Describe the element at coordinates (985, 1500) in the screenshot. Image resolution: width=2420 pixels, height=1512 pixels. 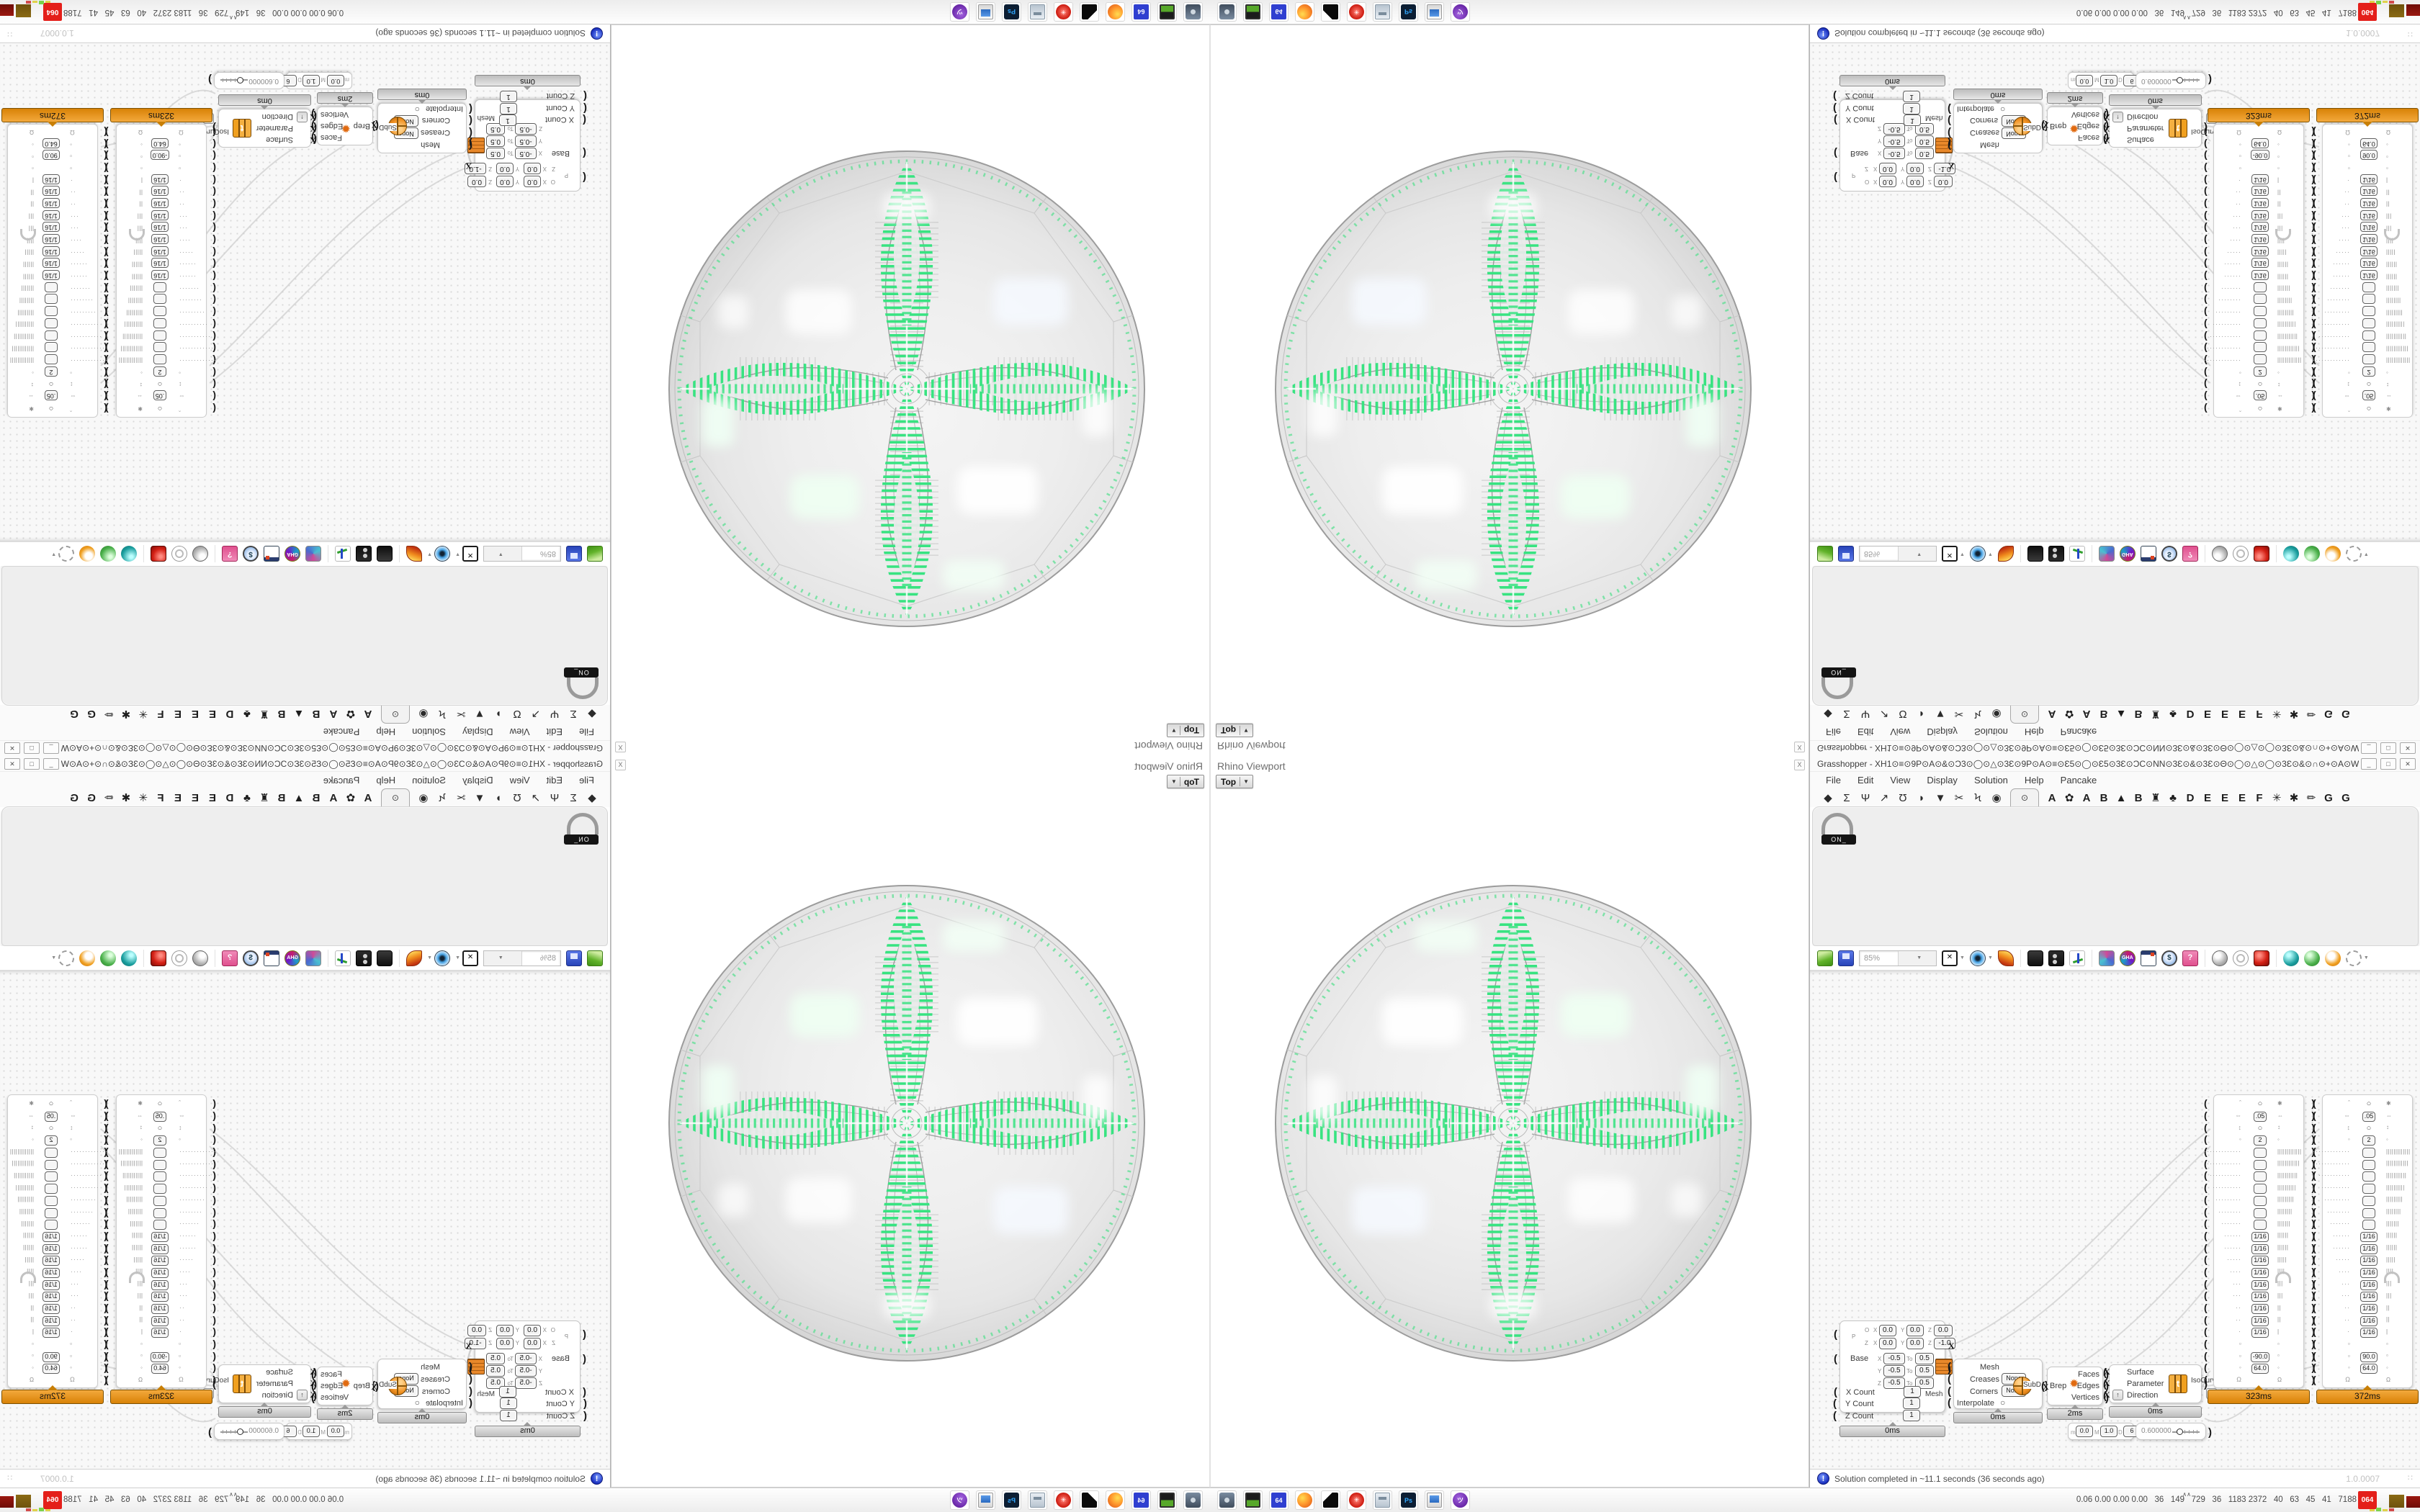
I see `taskbar-app-remote-desktop` at that location.